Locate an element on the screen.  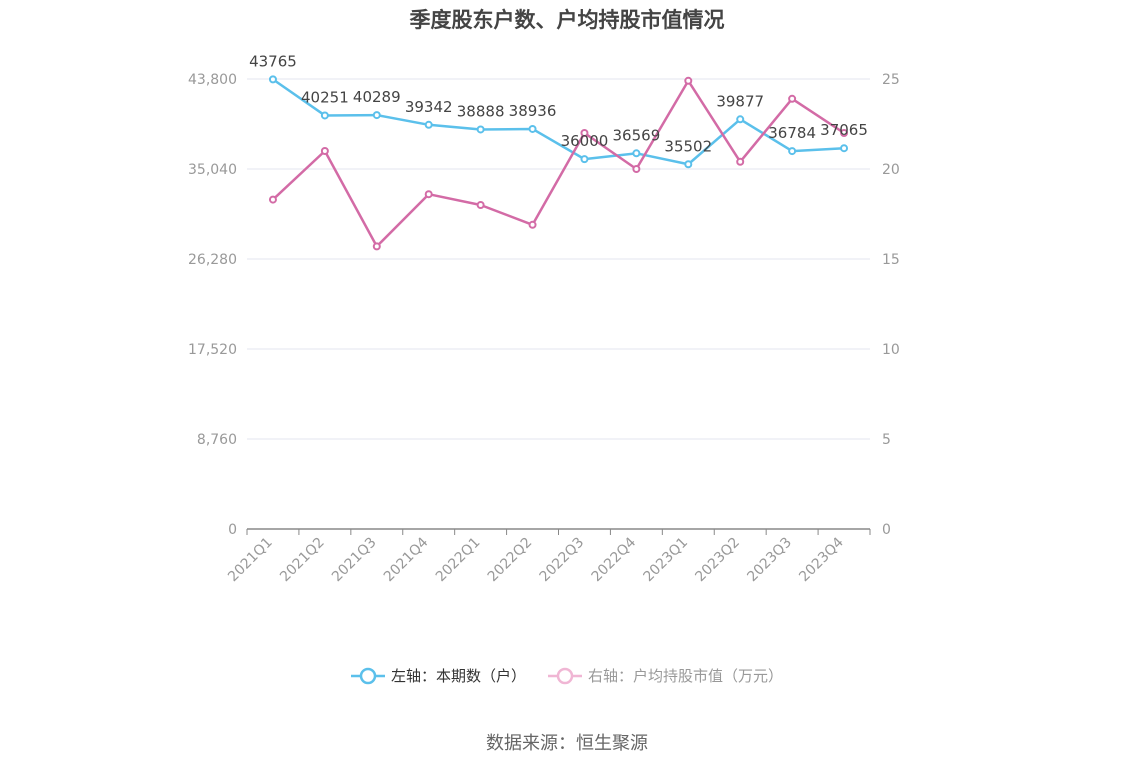
legend-label-right: 右轴：户均持股市值（万元） is located at coordinates (686, 676).